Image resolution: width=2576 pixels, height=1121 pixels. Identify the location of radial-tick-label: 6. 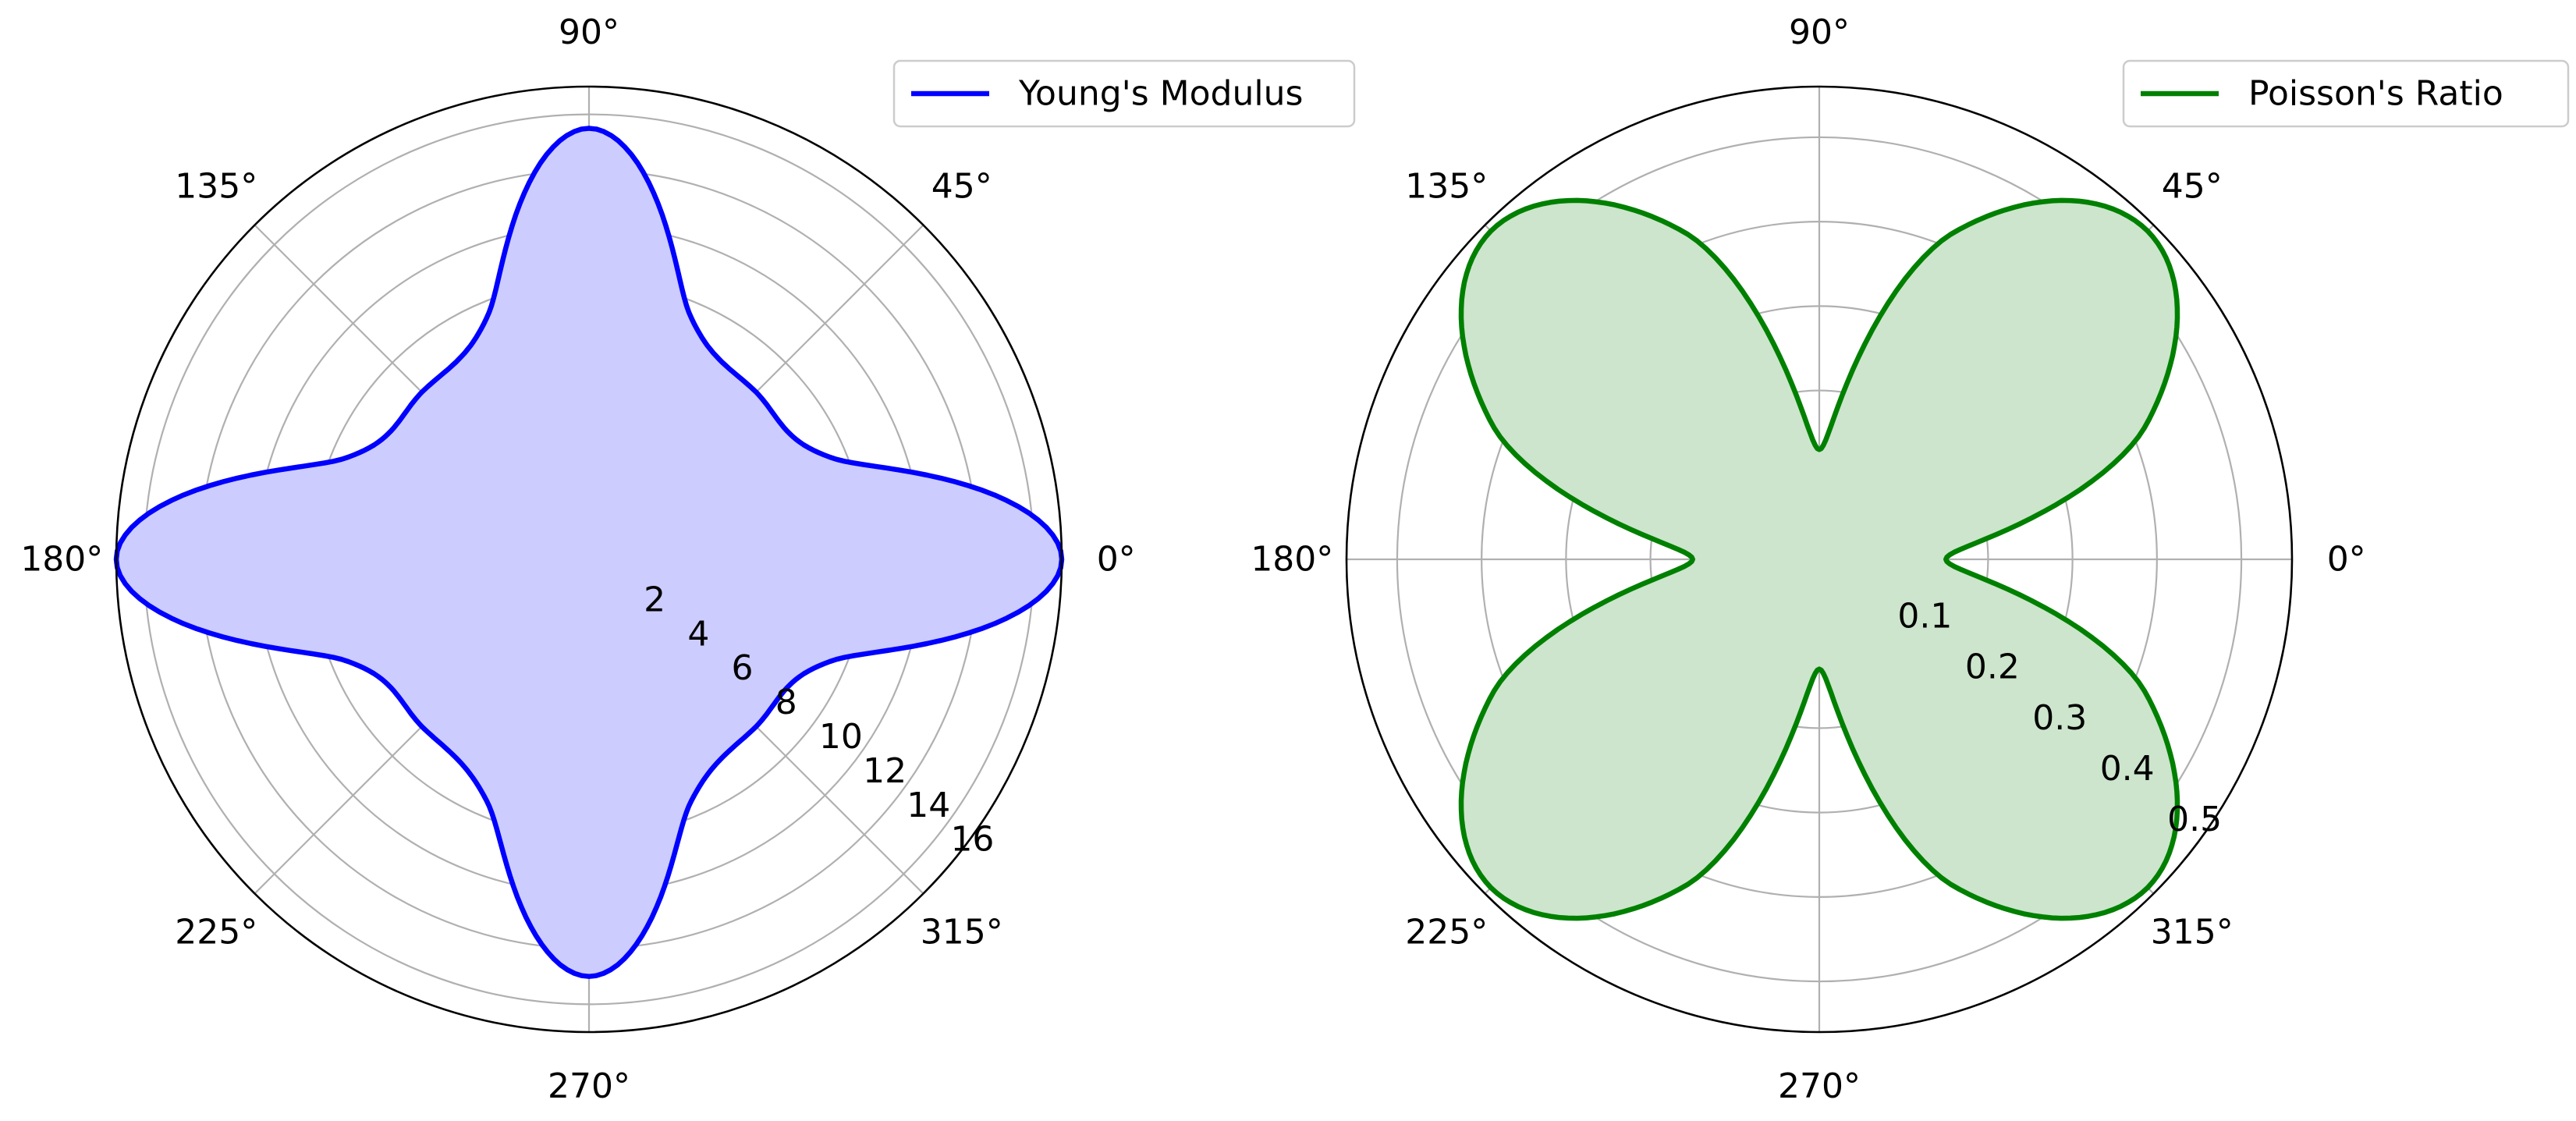
(743, 668).